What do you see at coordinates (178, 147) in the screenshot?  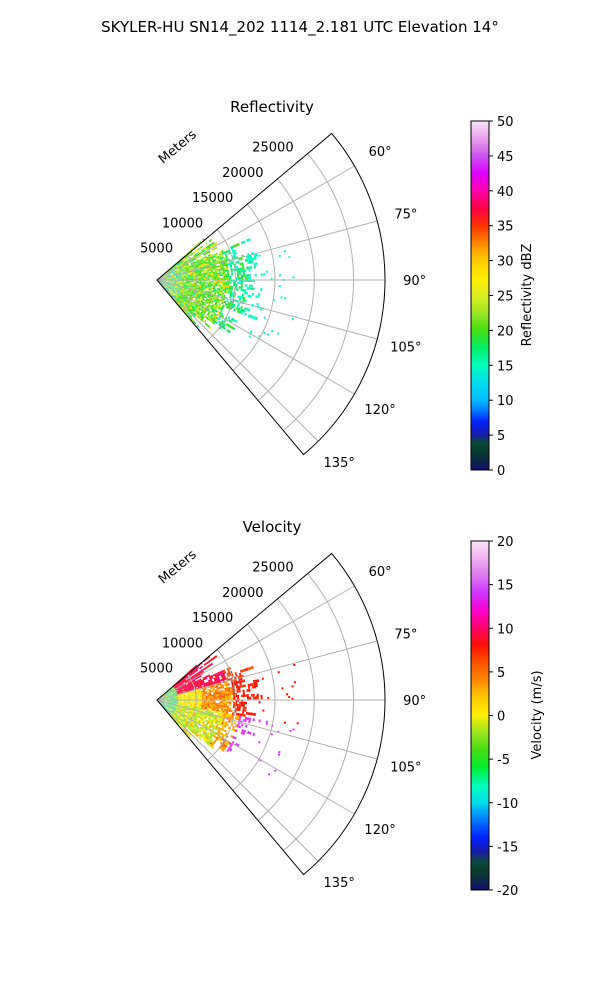 I see `reflectivity-range-axis-label: Meters` at bounding box center [178, 147].